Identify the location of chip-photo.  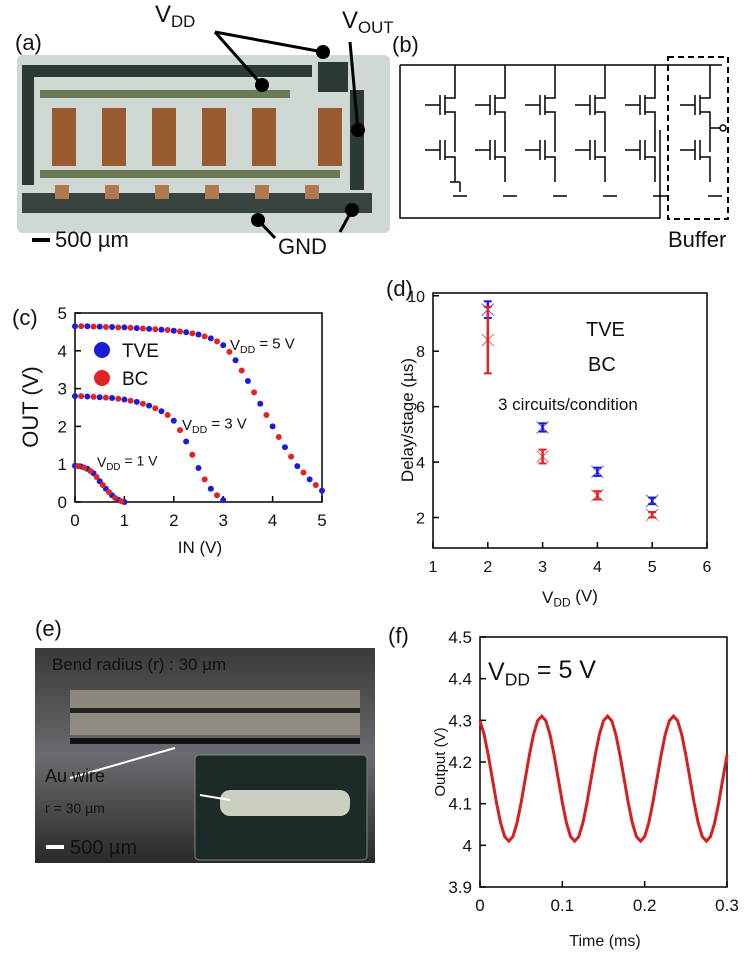
(203, 136).